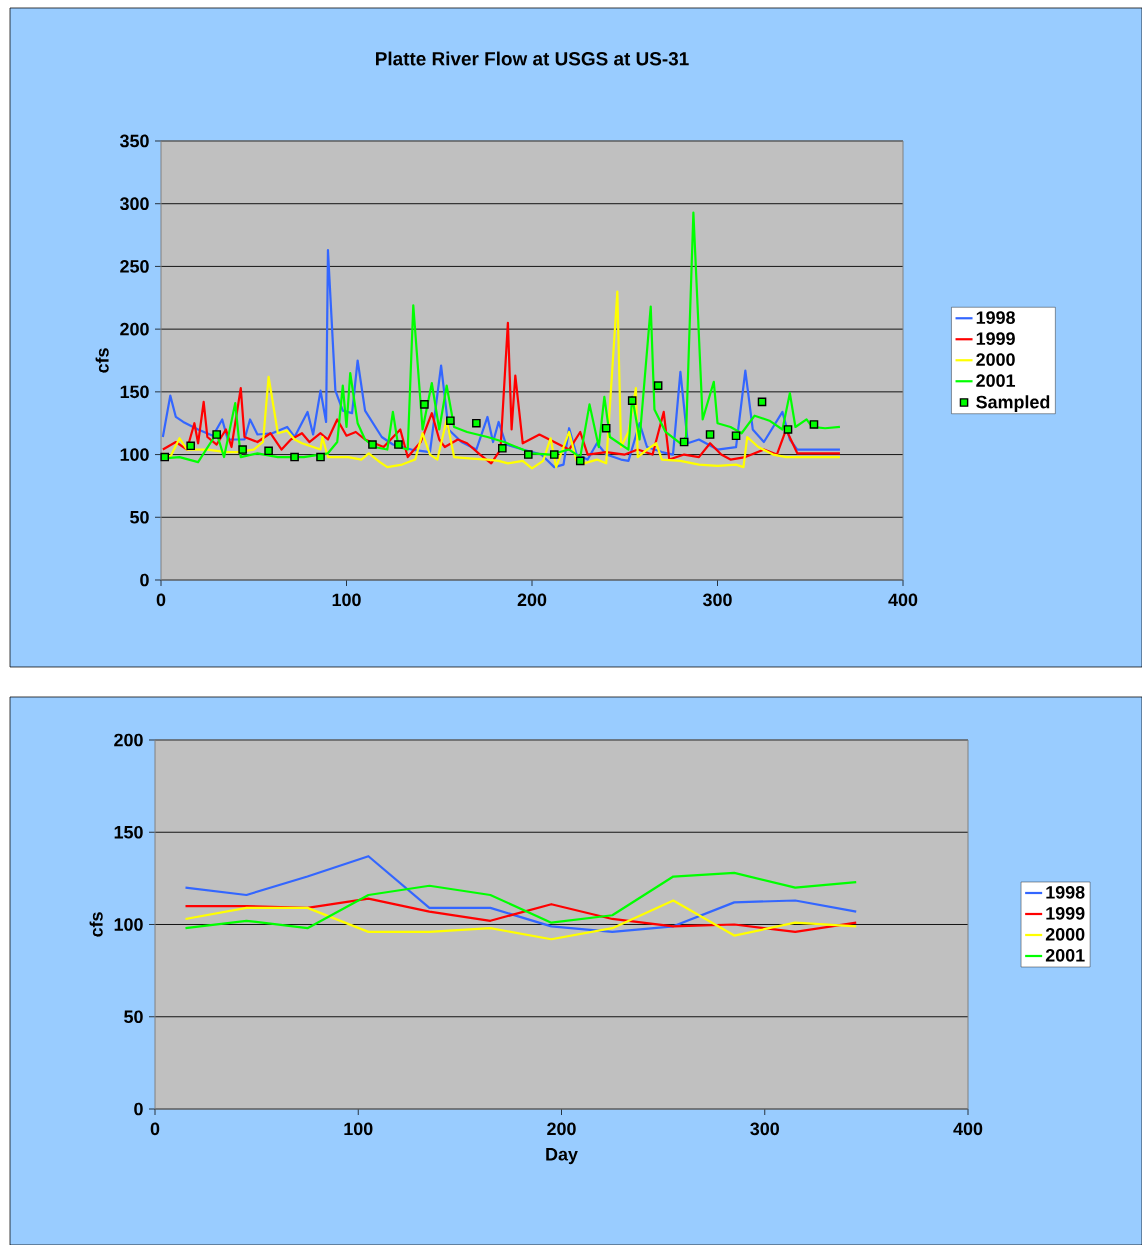 The image size is (1142, 1245). I want to click on x-axis-title: Day, so click(562, 1156).